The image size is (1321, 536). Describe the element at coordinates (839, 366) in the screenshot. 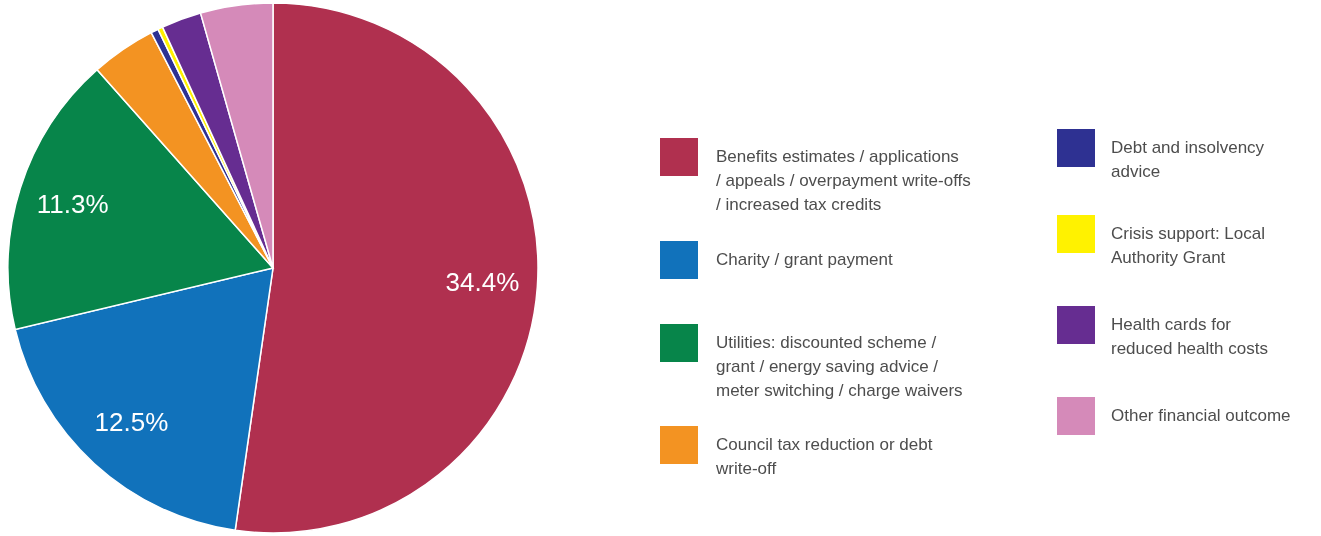

I see `legend-label: Utilities: discounted scheme / grant / energy saving advice / meter switching / charge waivers` at that location.